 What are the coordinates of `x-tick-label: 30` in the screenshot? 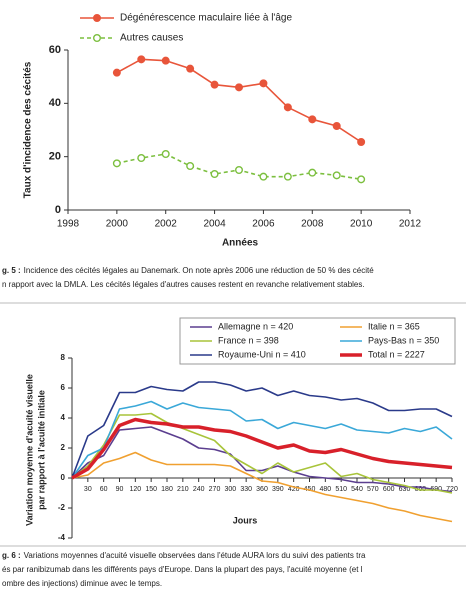 It's located at (88, 489).